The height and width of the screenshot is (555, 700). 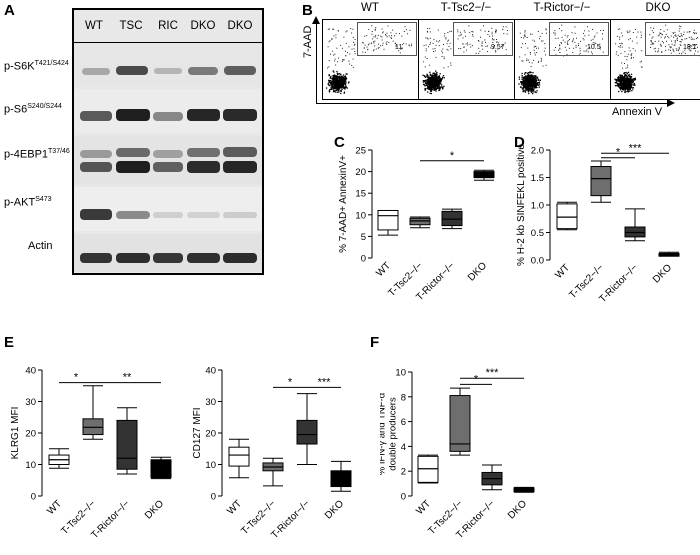 What do you see at coordinates (655, 59) in the screenshot?
I see `flow-plot-dko: 18.1` at bounding box center [655, 59].